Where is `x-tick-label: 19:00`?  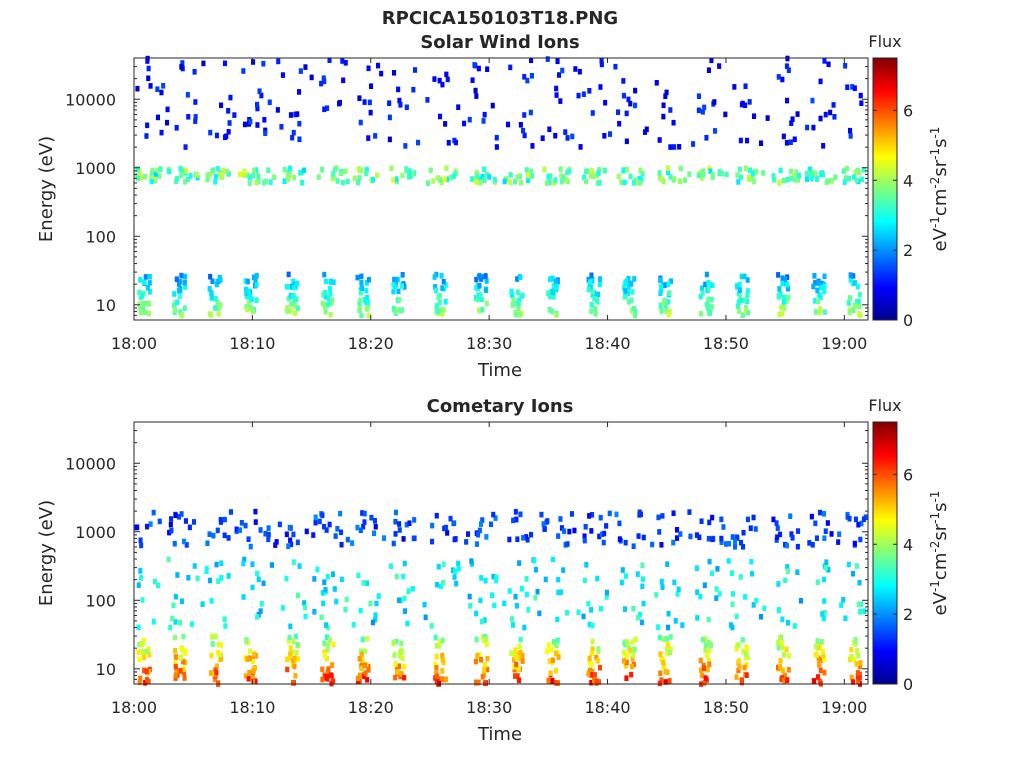 x-tick-label: 19:00 is located at coordinates (844, 707).